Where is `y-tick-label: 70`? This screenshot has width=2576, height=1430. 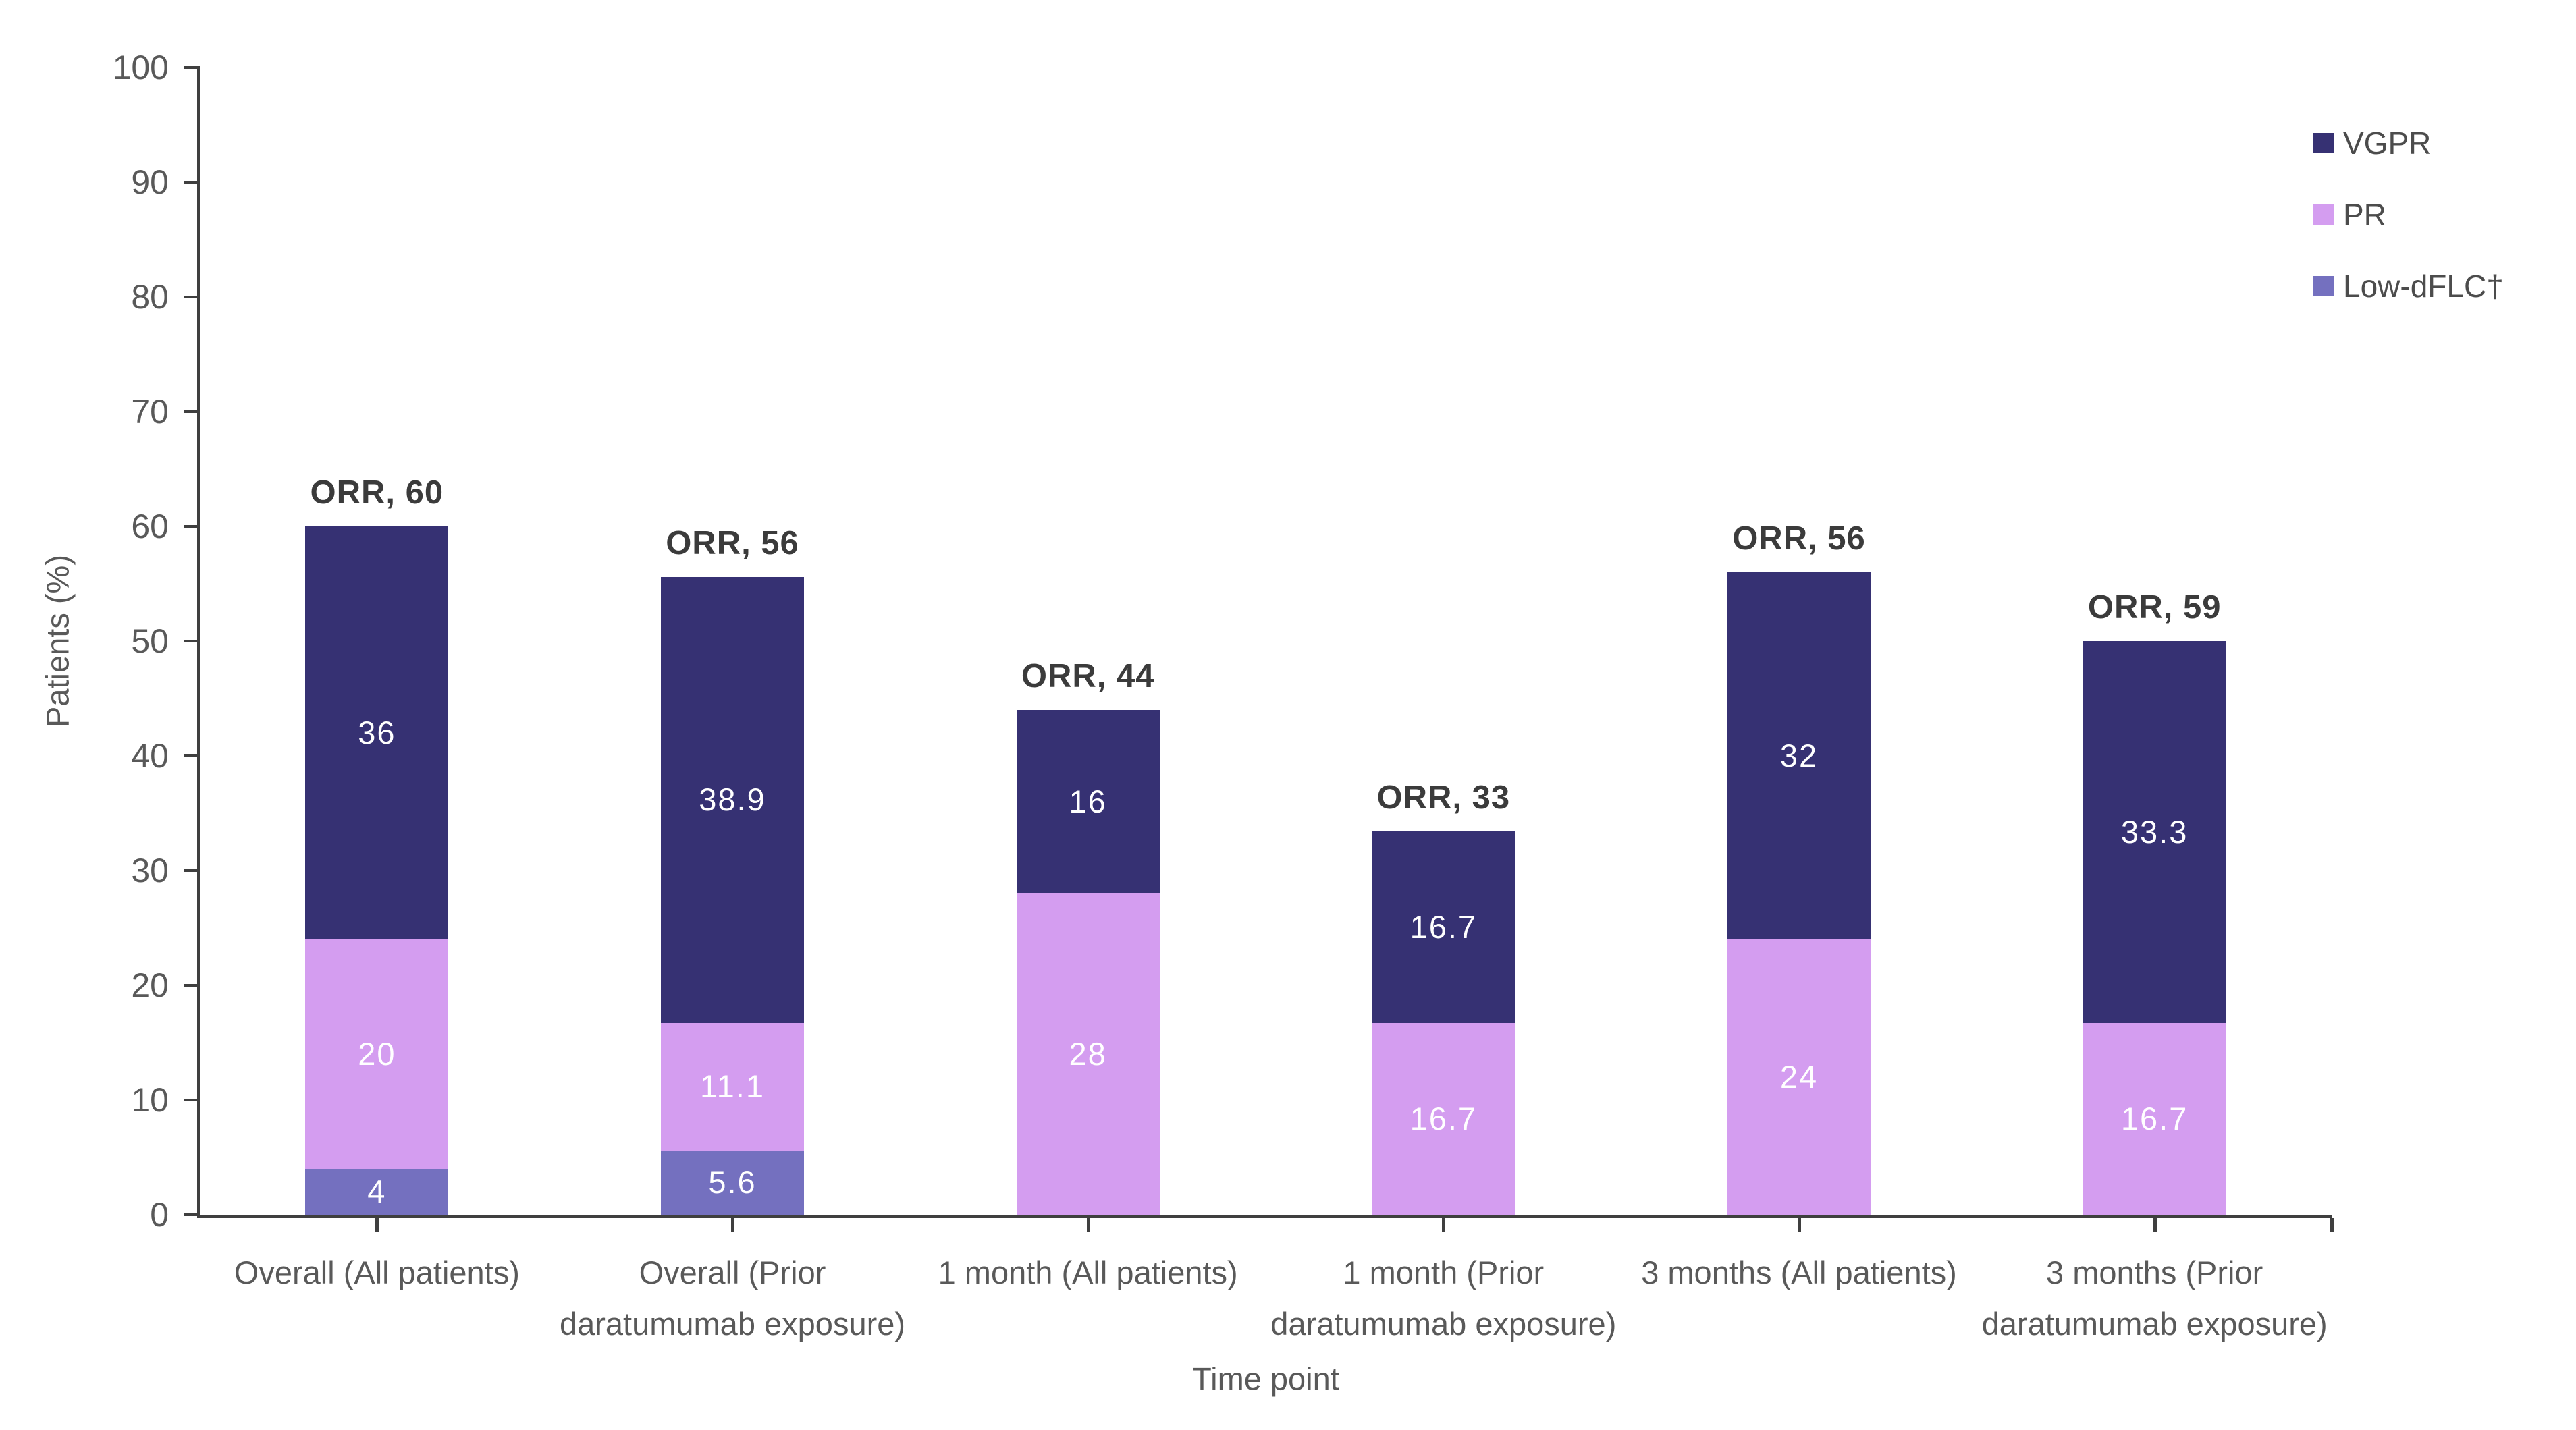 y-tick-label: 70 is located at coordinates (150, 412).